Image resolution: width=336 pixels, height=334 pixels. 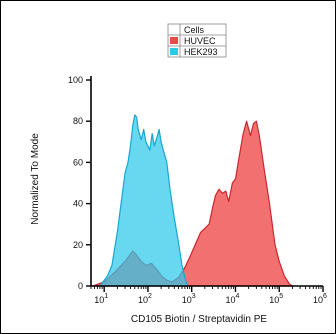 I want to click on legend-label-huvec: HUVEC, so click(x=200, y=41).